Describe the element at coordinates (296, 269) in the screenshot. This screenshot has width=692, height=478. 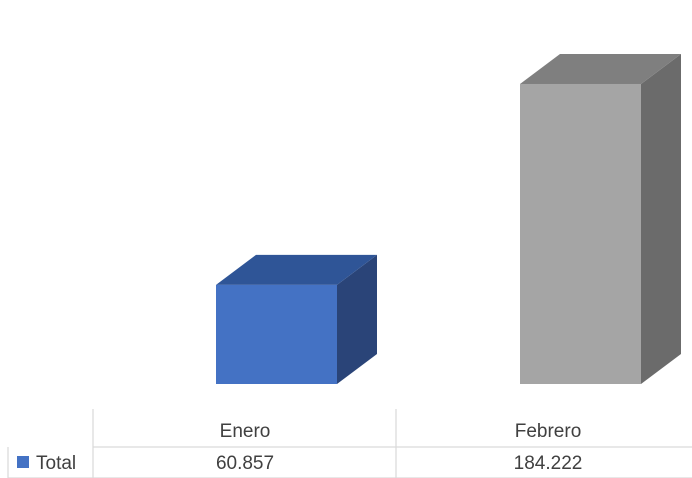
I see `bar-top-enero` at that location.